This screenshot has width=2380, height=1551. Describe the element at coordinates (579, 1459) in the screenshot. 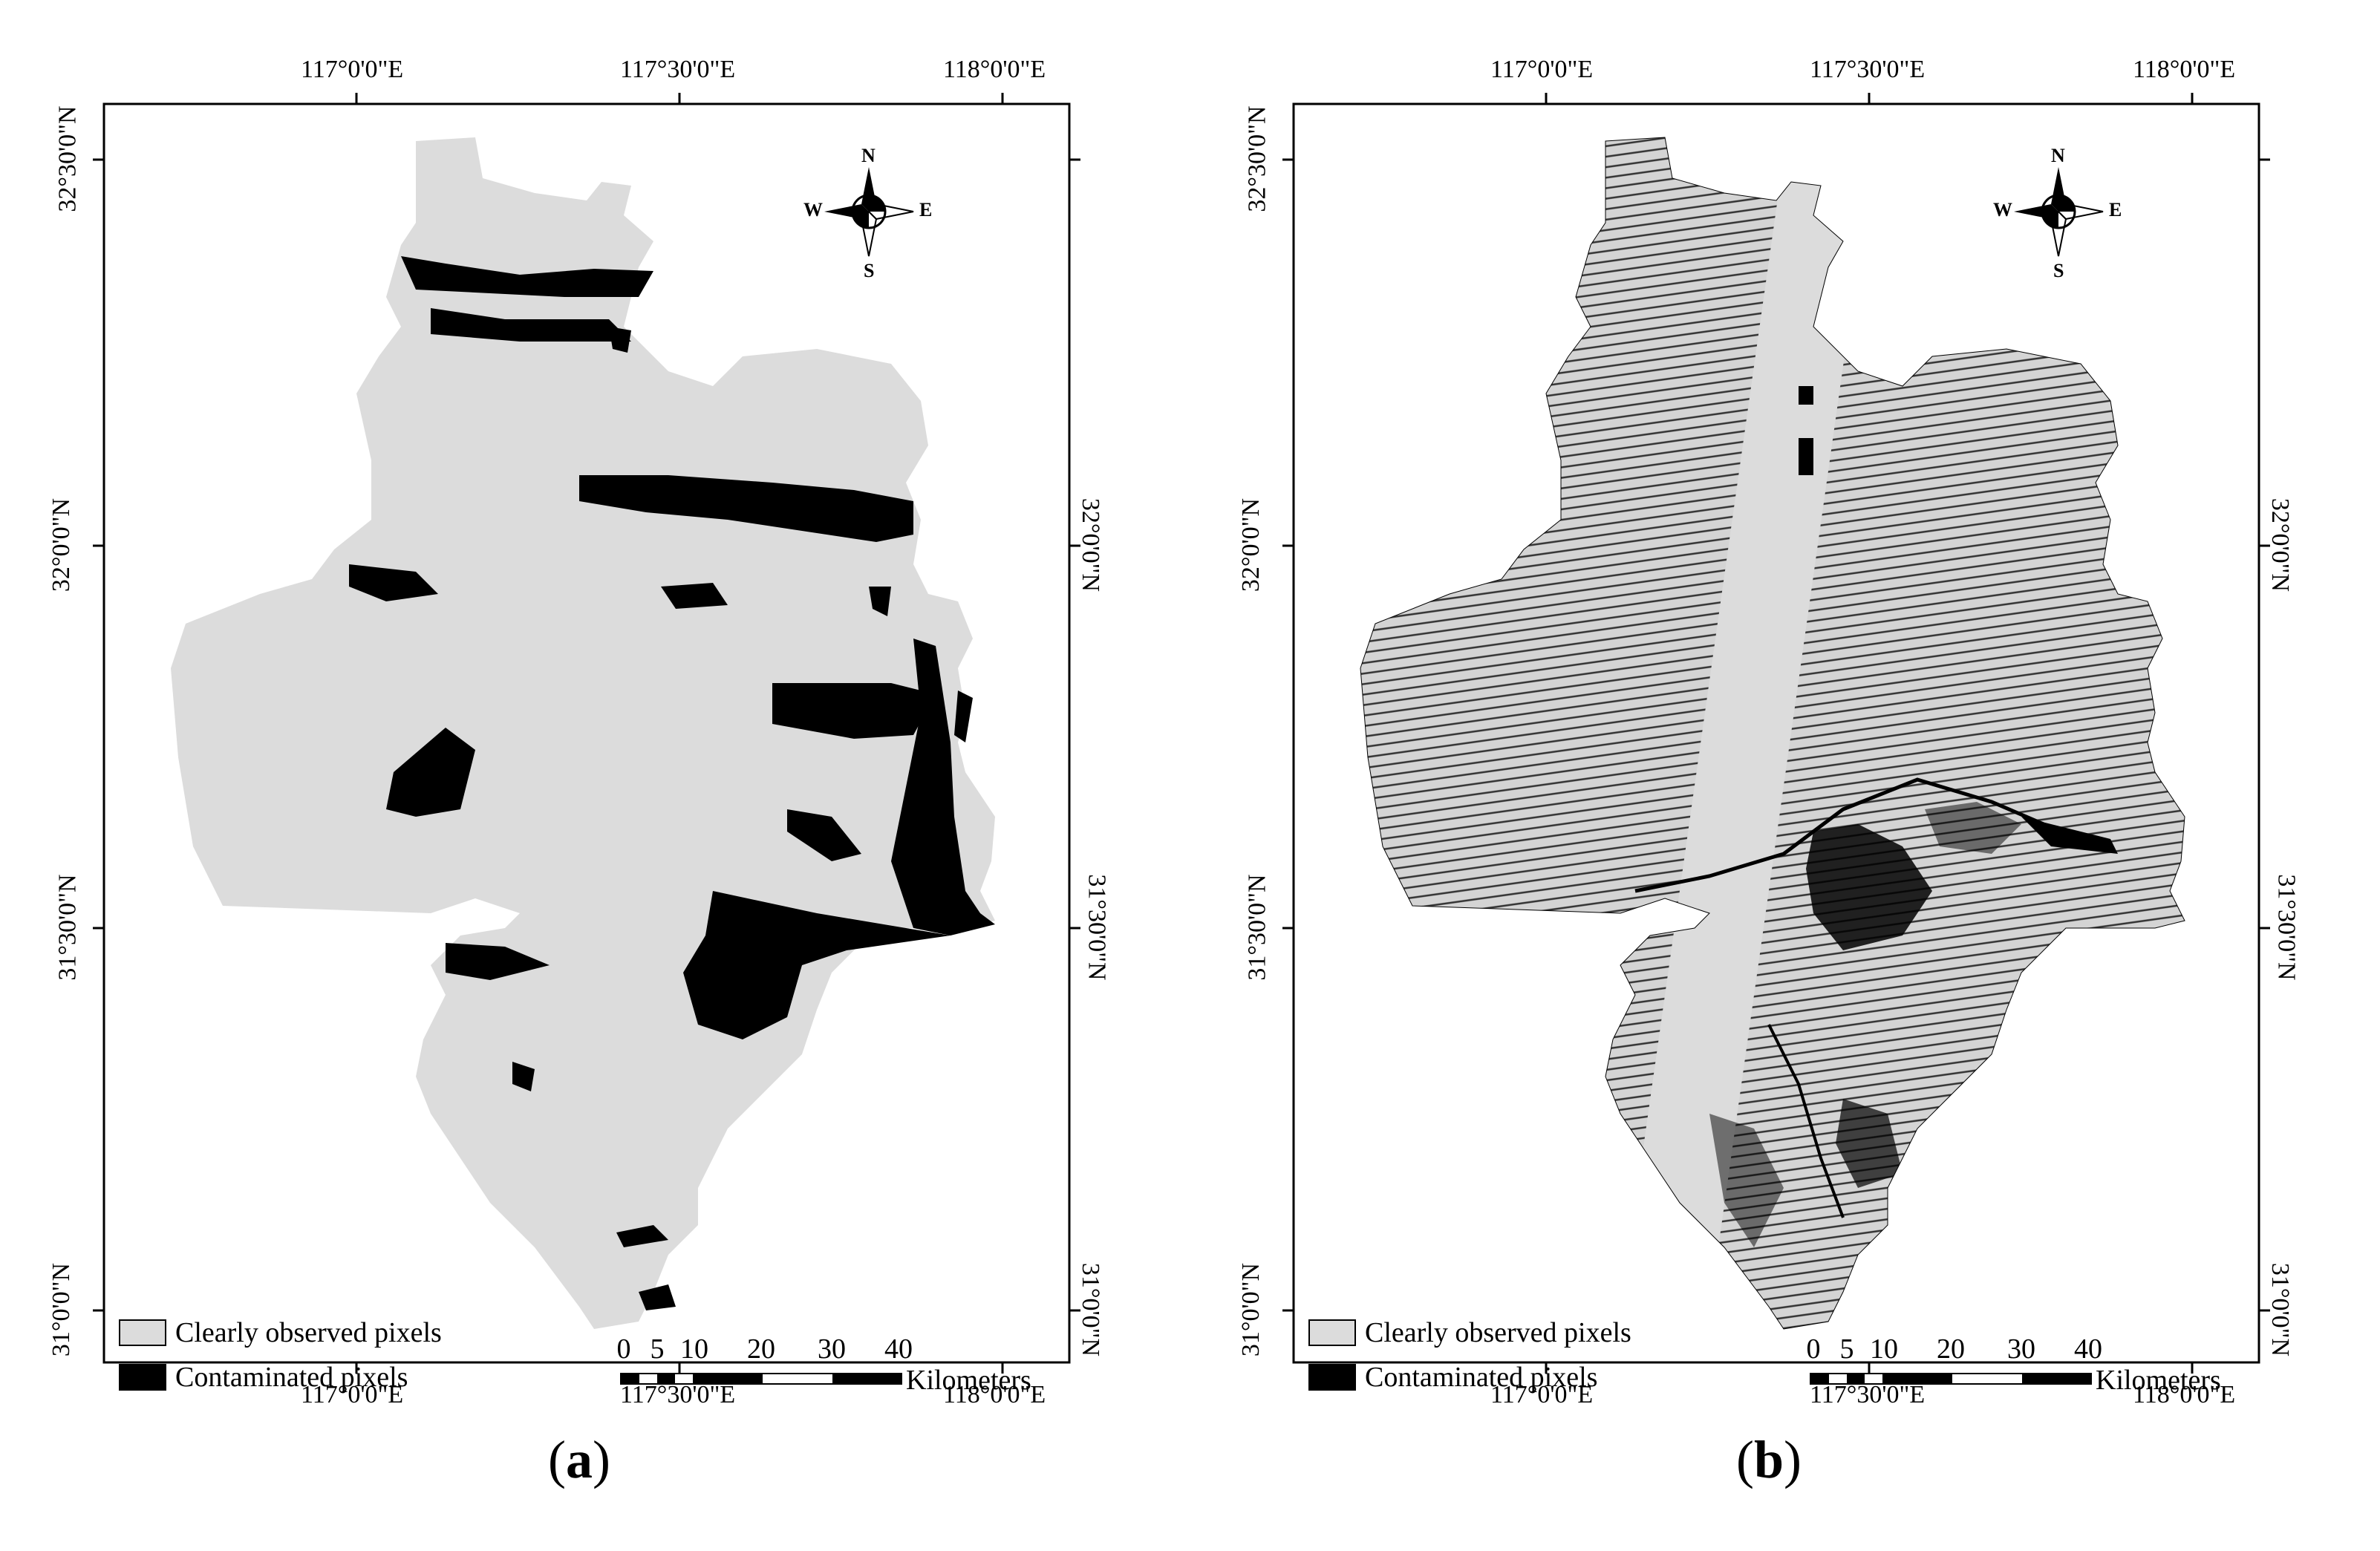

I see `panel-label-a: (a)` at that location.